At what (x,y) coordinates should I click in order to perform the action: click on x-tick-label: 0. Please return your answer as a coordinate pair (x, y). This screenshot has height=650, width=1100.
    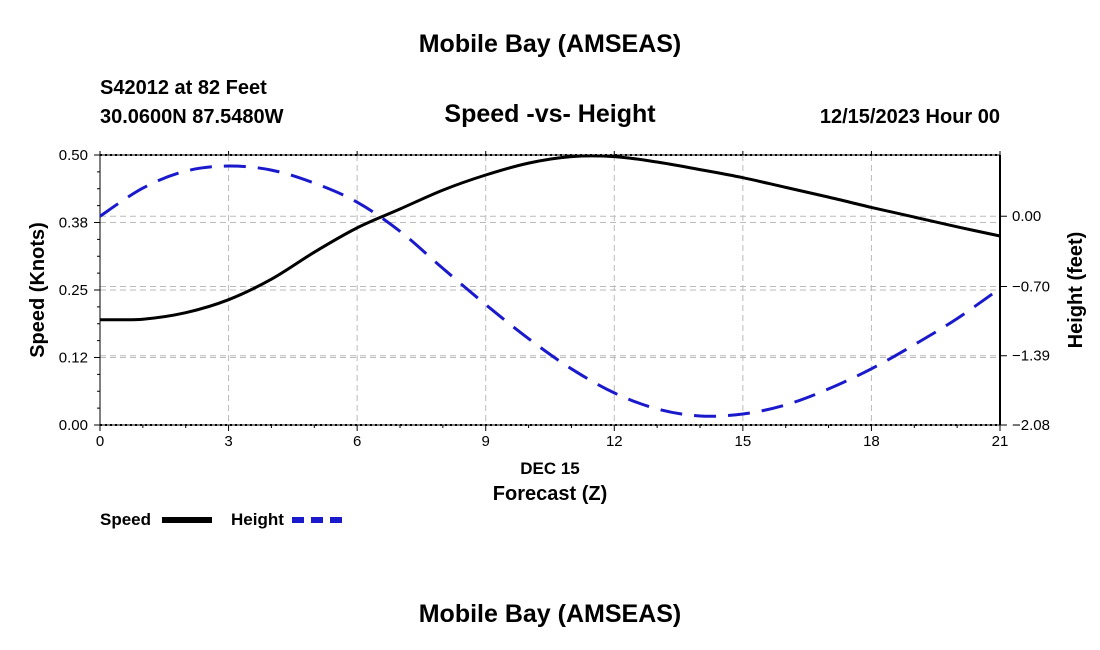
    Looking at the image, I should click on (100, 441).